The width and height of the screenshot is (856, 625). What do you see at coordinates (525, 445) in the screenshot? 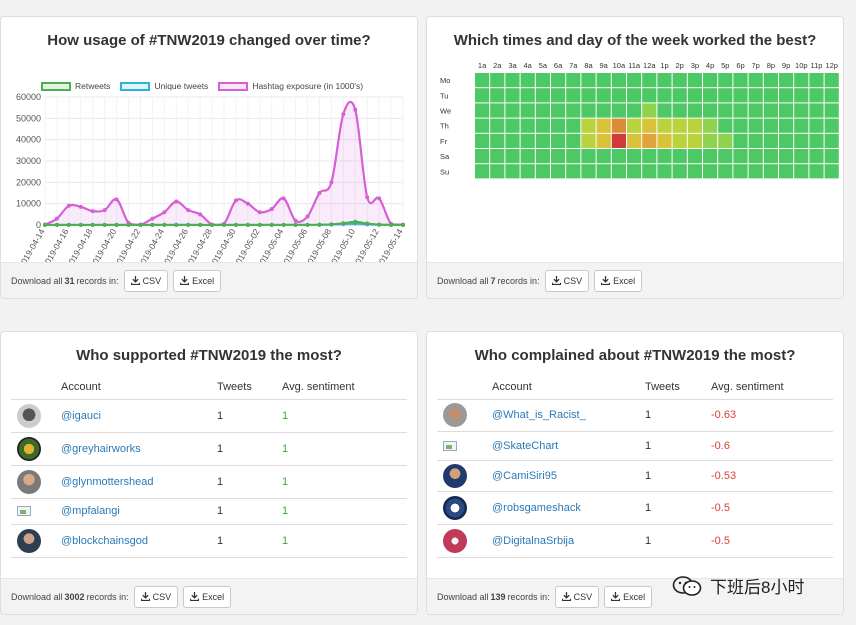
I see `account-link: @SkateChart` at bounding box center [525, 445].